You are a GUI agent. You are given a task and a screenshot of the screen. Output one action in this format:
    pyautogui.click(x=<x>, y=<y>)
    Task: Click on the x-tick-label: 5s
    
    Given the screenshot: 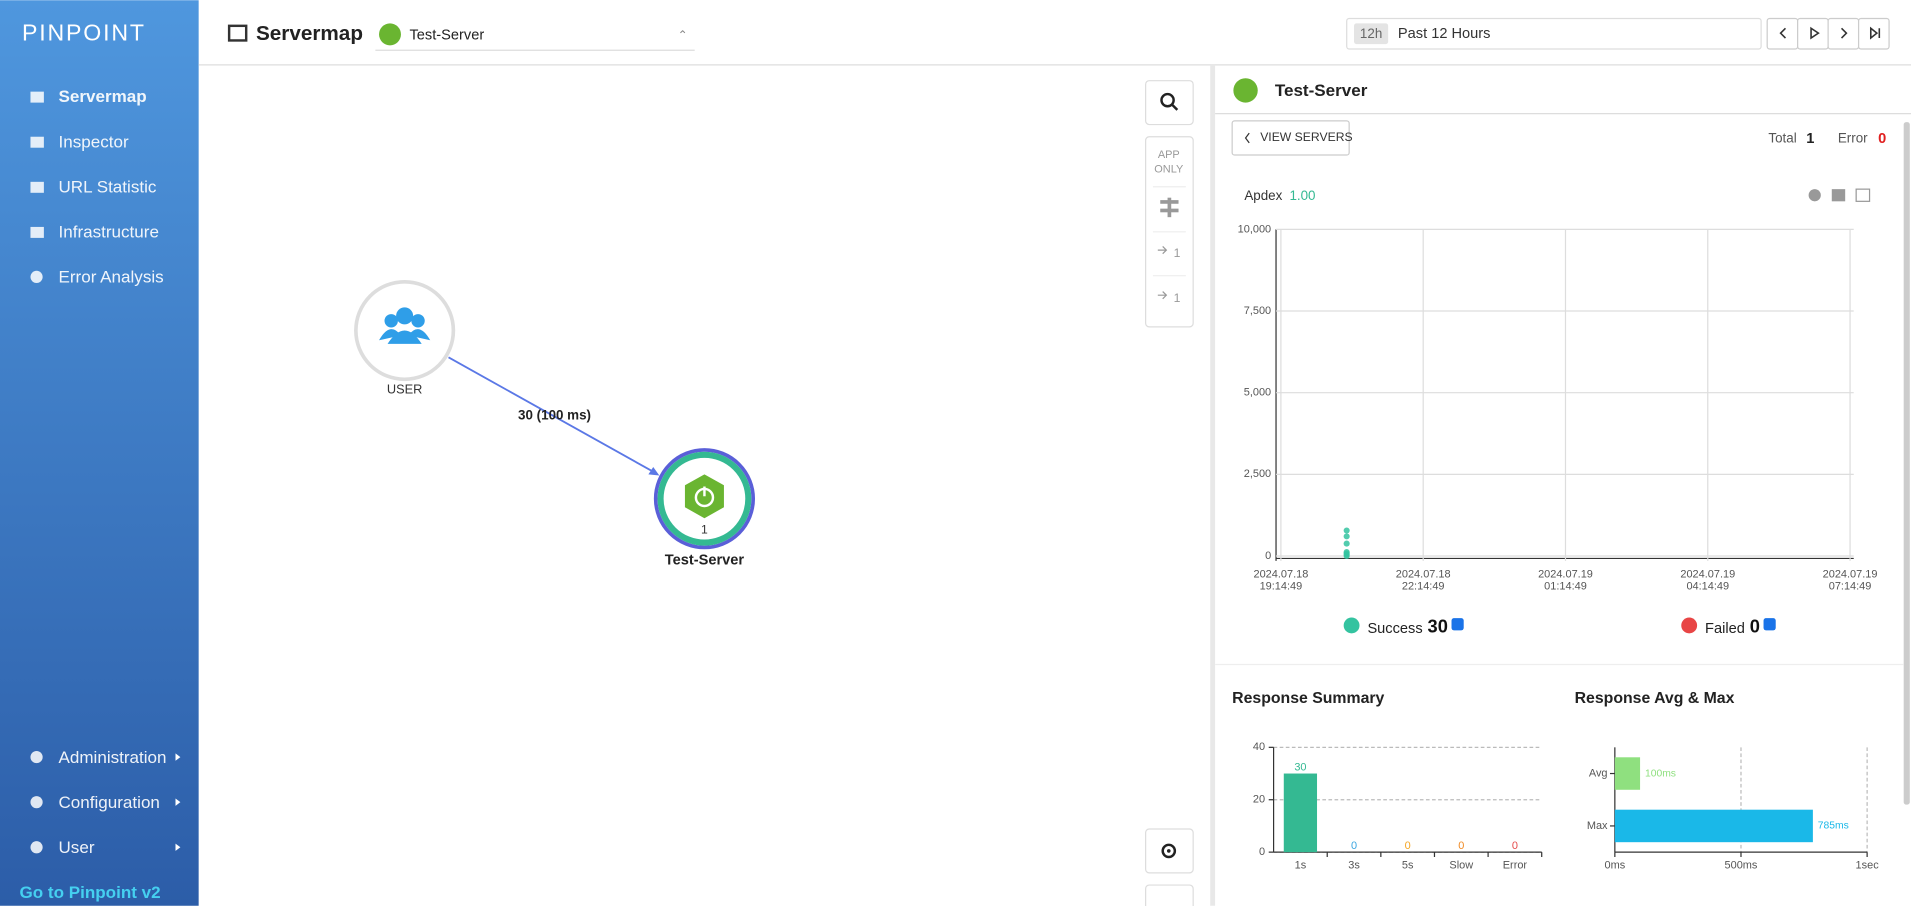 What is the action you would take?
    pyautogui.click(x=1408, y=865)
    